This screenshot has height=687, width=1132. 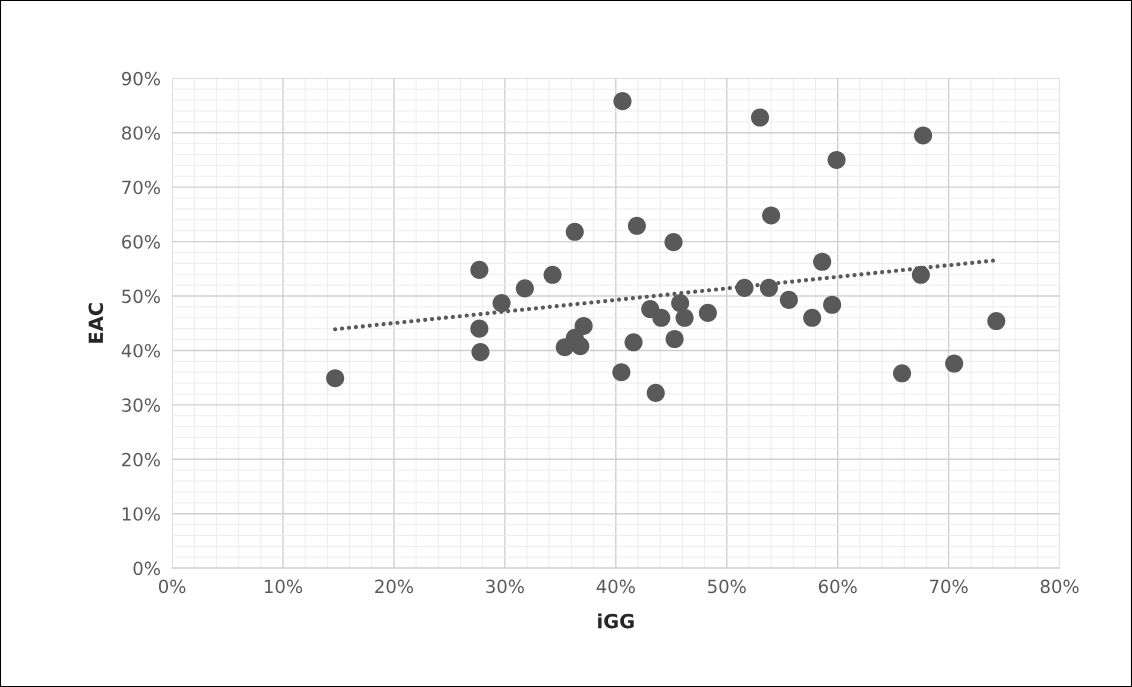 I want to click on y-tick-label: 70%, so click(x=141, y=187).